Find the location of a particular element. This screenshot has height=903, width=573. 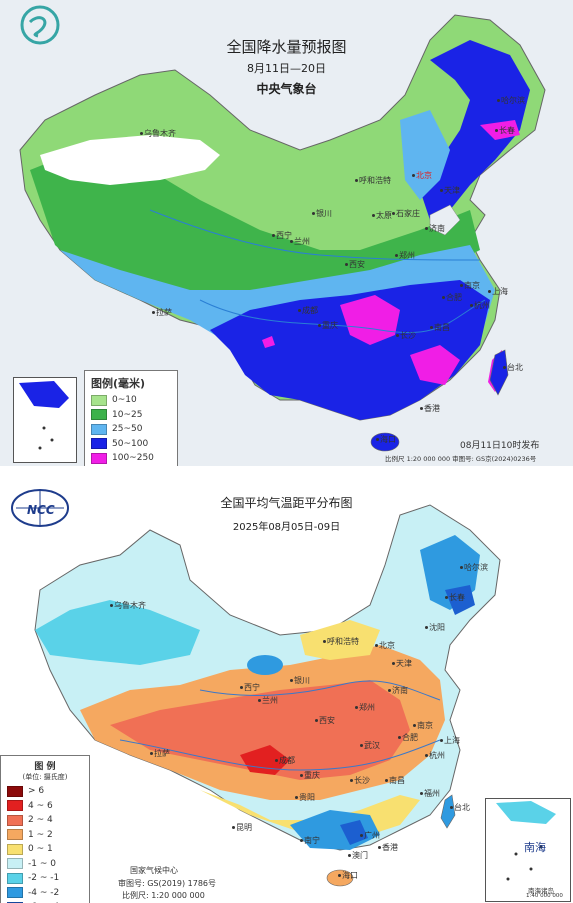

legend-item: 4 ~ 6 is located at coordinates (45, 806).